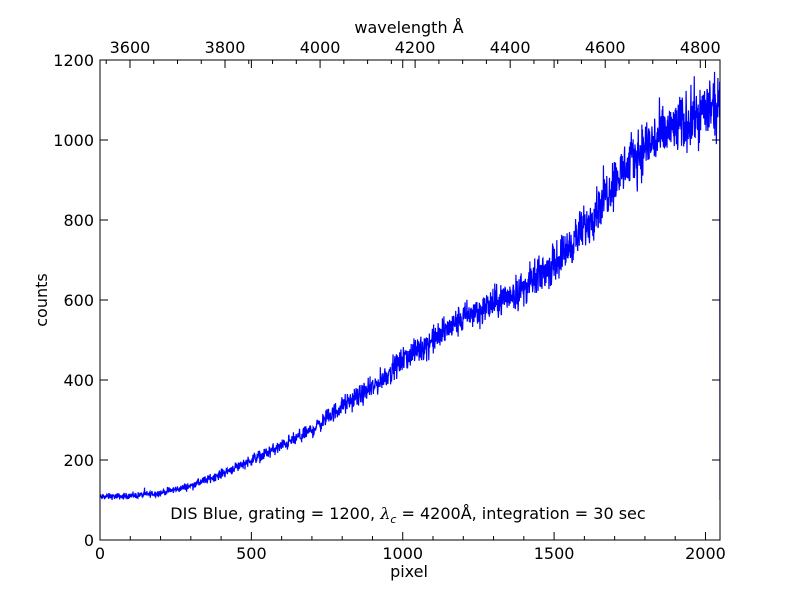 This screenshot has width=800, height=605. What do you see at coordinates (78, 380) in the screenshot?
I see `y-tick-label: 400` at bounding box center [78, 380].